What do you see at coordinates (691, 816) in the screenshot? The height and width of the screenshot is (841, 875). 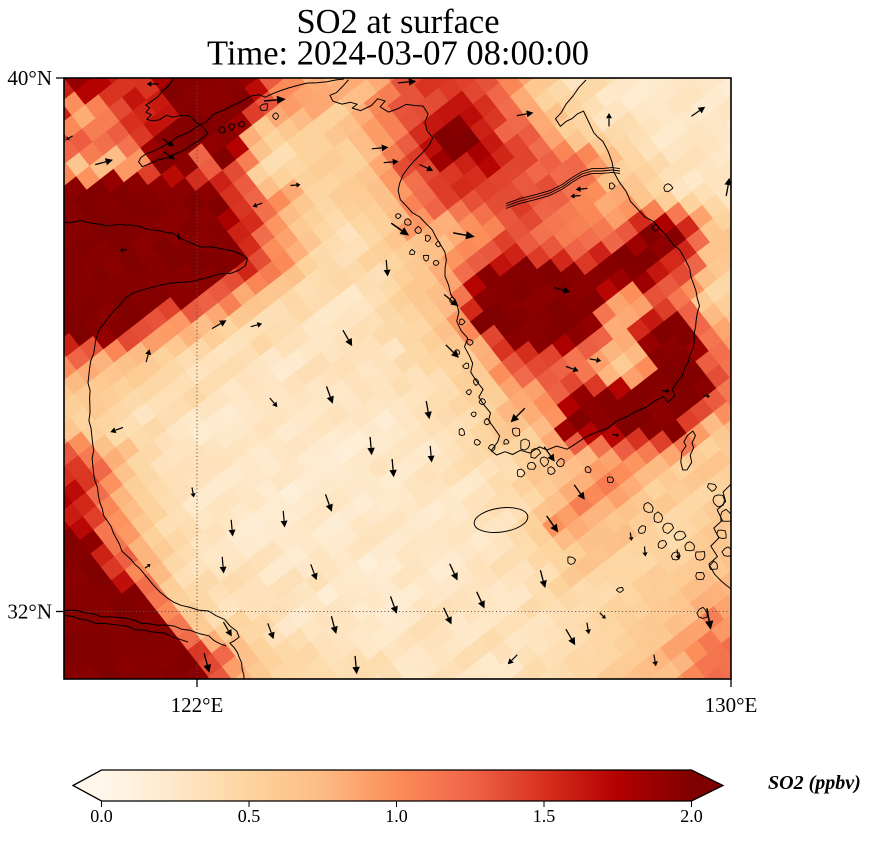 I see `svg-text: 2.0` at bounding box center [691, 816].